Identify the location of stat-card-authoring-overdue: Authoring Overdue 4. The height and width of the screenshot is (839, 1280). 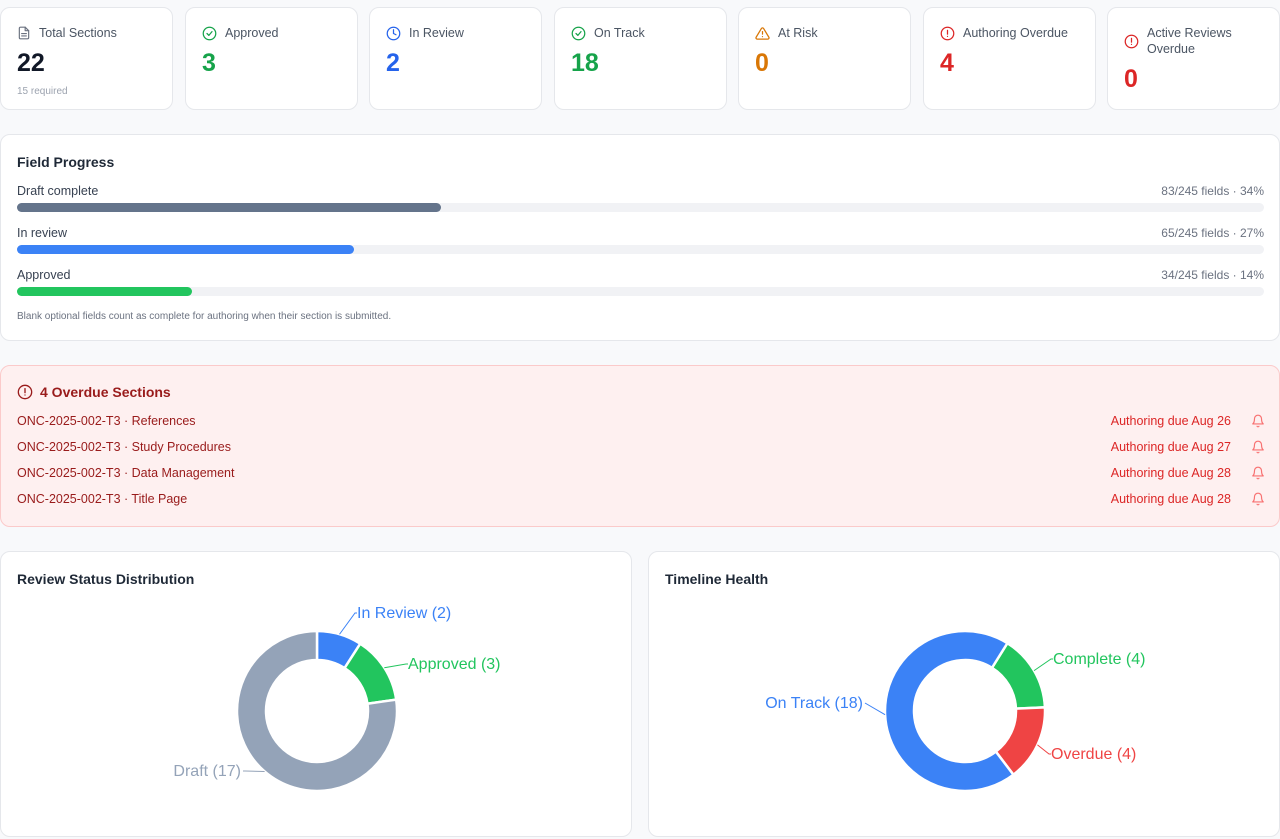
(1009, 58).